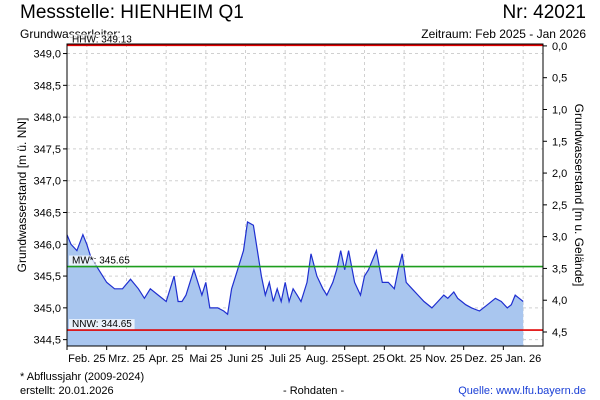  Describe the element at coordinates (579, 195) in the screenshot. I see `y2-axis-label: Grundwasserstand [m u. Gelände]` at that location.